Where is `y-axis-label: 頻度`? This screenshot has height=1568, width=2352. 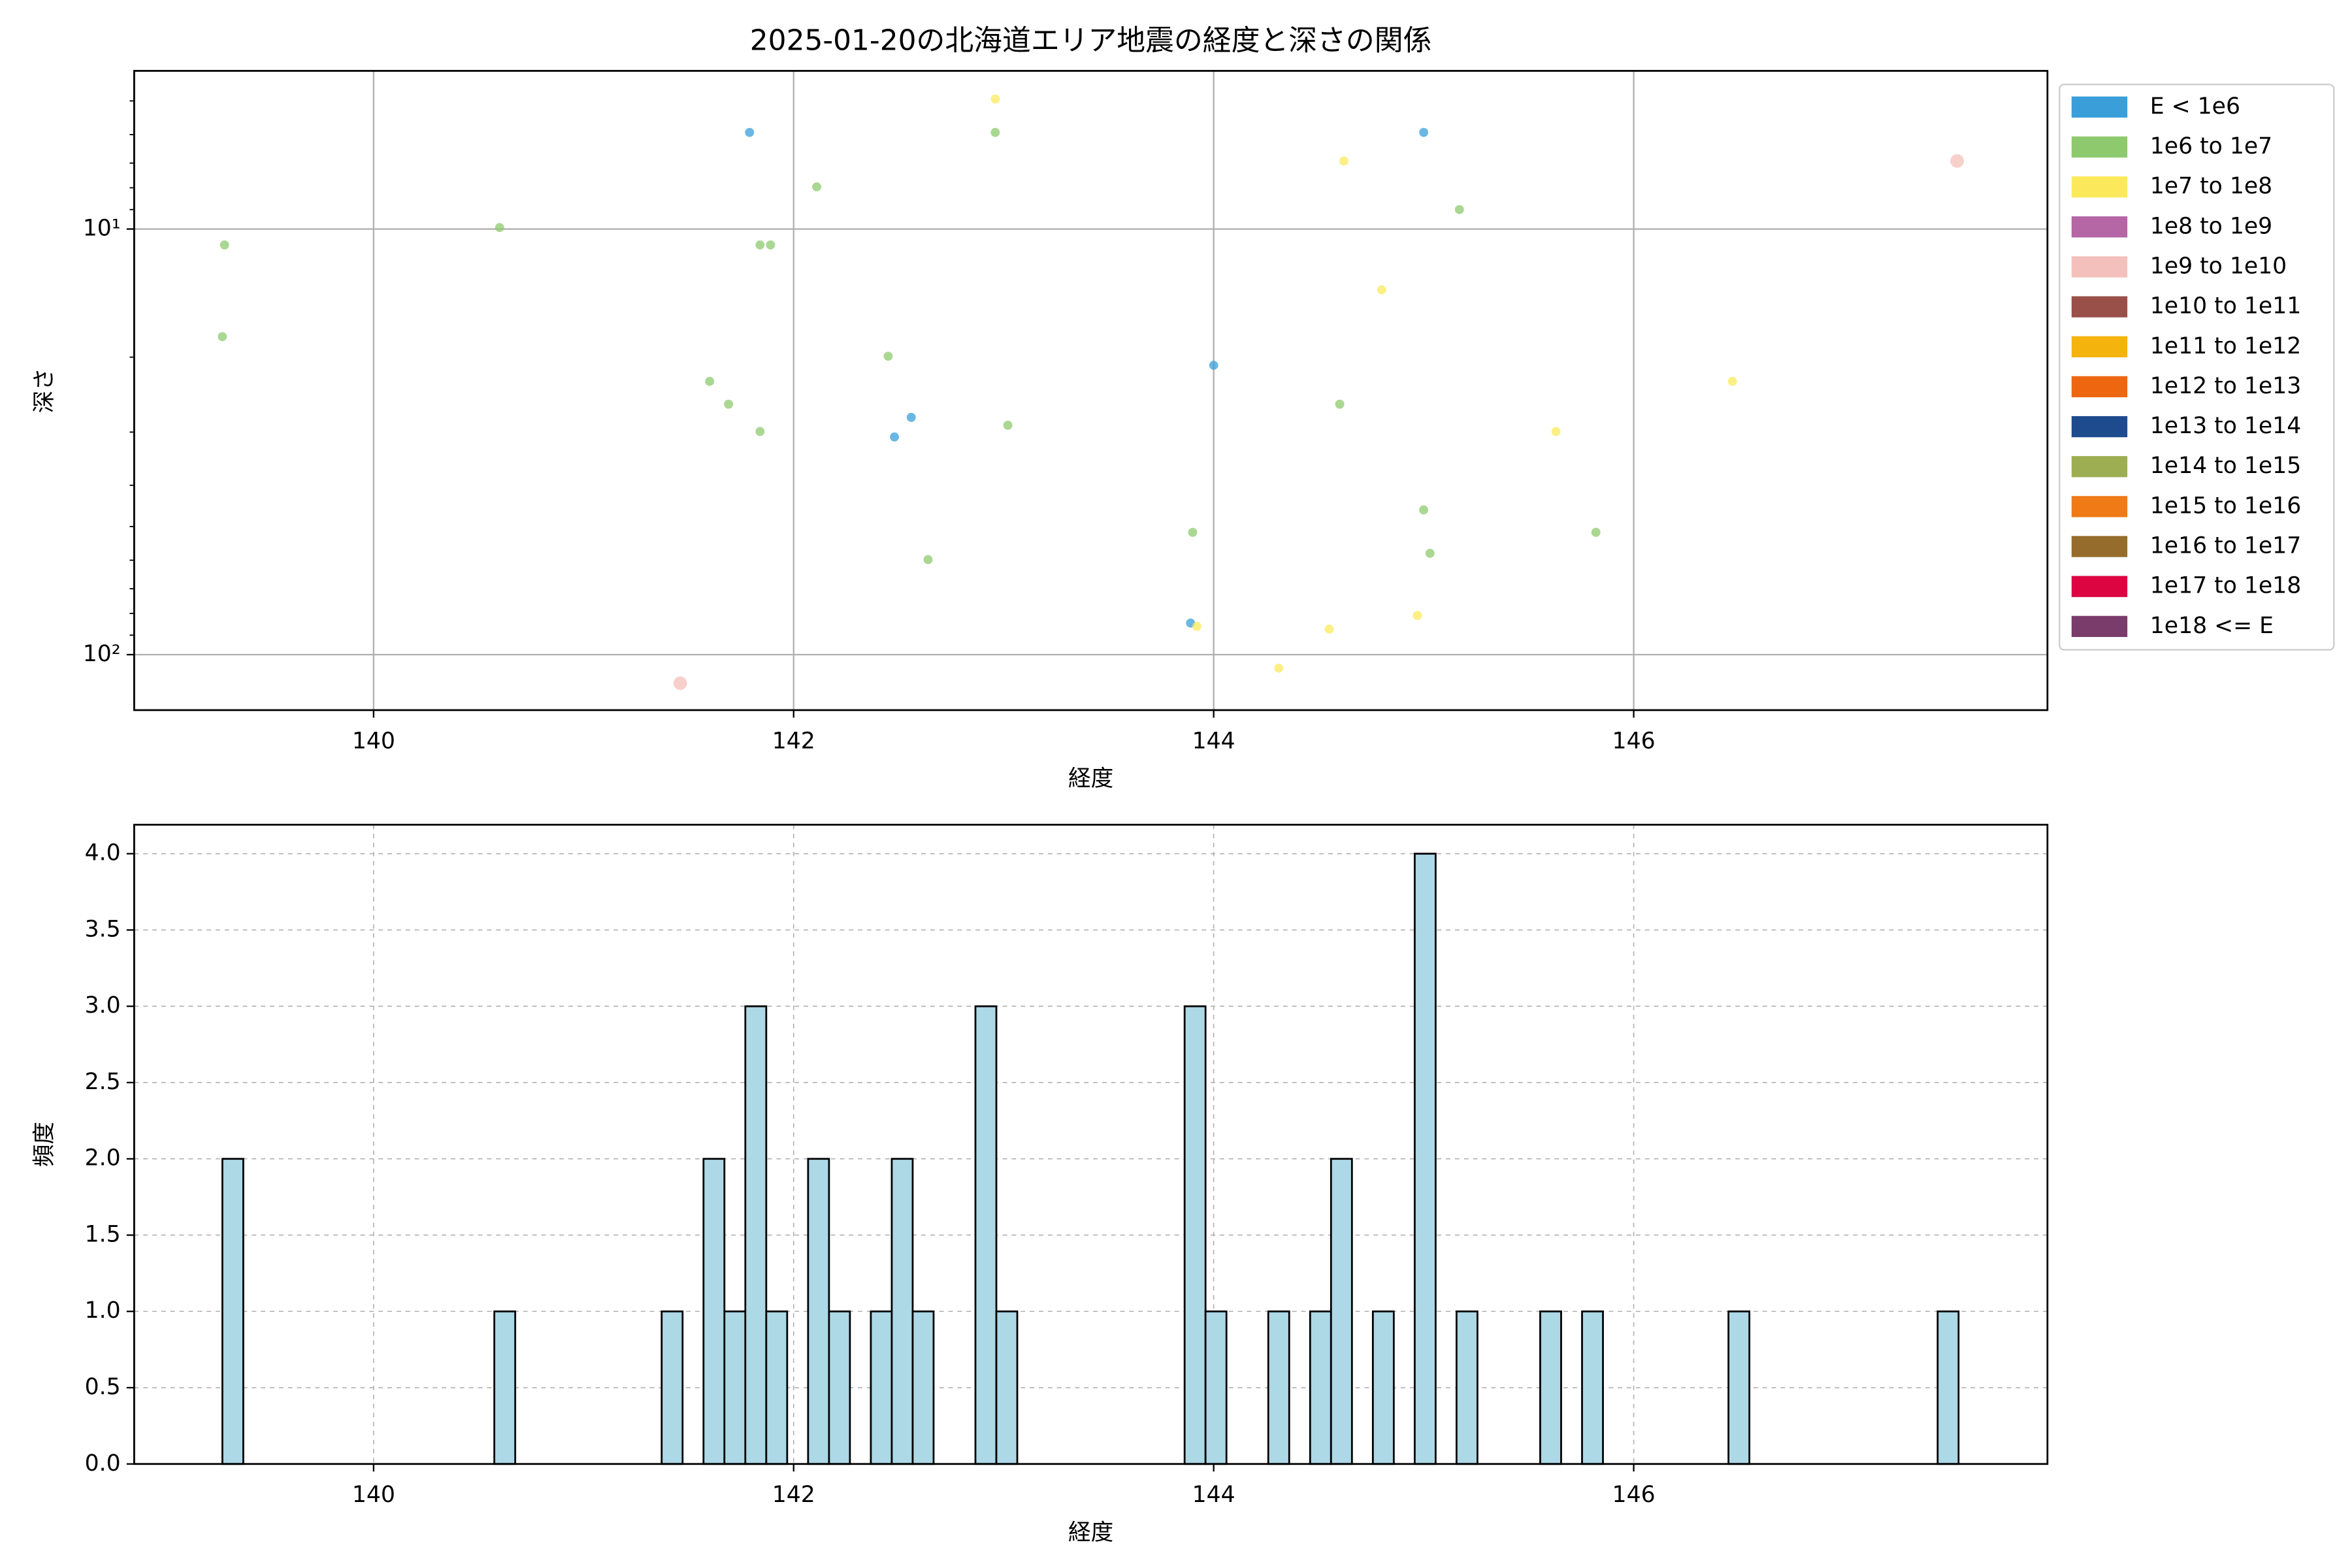
y-axis-label: 頻度 is located at coordinates (44, 1144).